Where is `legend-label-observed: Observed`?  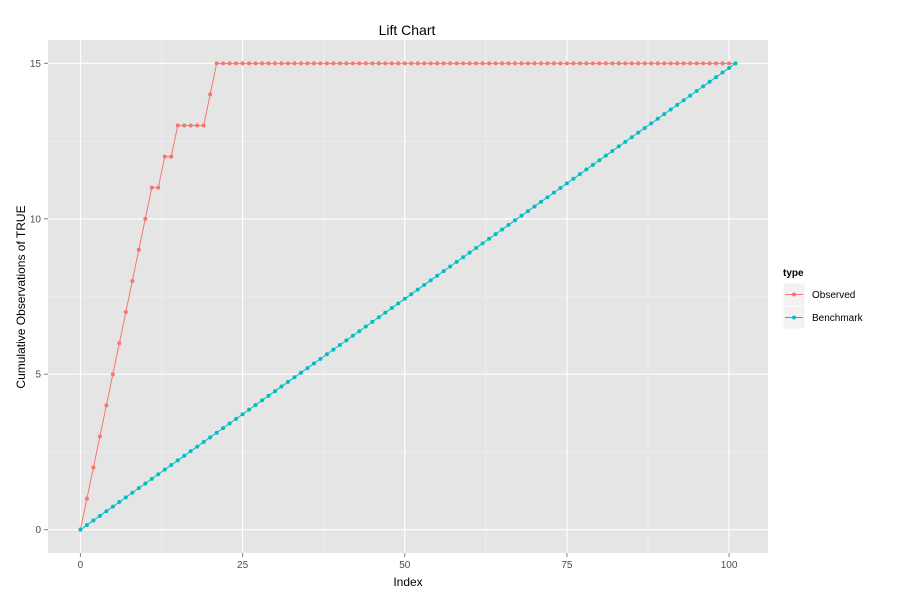
legend-label-observed: Observed is located at coordinates (833, 295).